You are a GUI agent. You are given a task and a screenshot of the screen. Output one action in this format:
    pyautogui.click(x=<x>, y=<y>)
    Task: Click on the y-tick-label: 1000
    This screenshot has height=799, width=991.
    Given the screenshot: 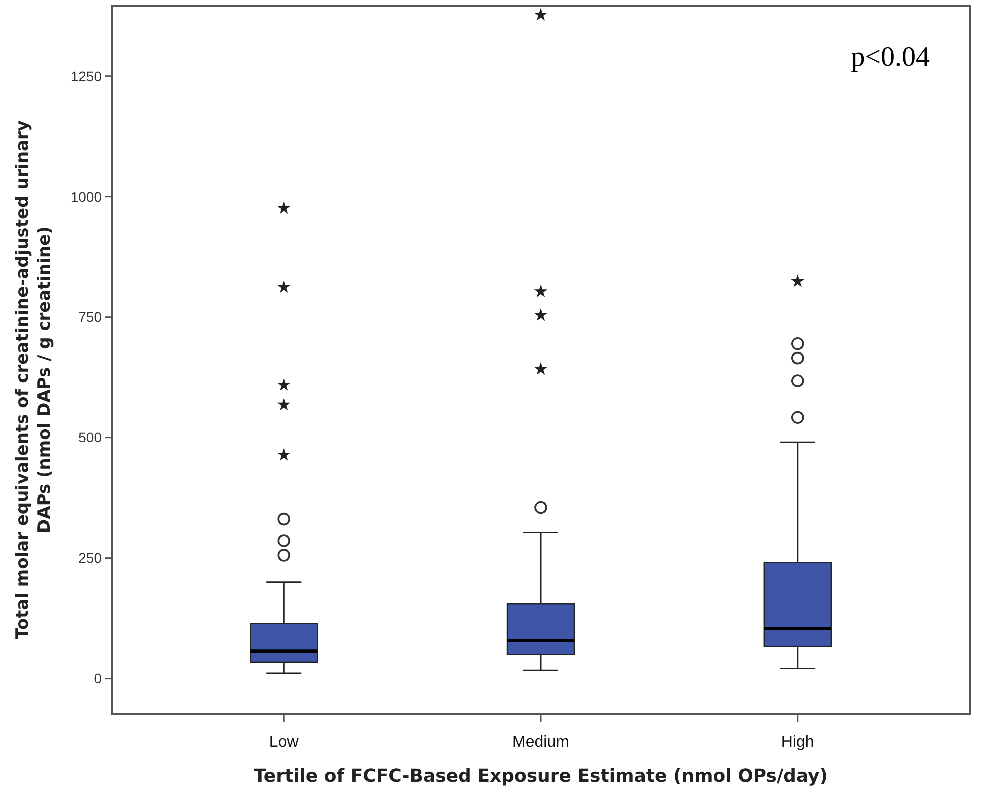 What is the action you would take?
    pyautogui.click(x=86, y=196)
    